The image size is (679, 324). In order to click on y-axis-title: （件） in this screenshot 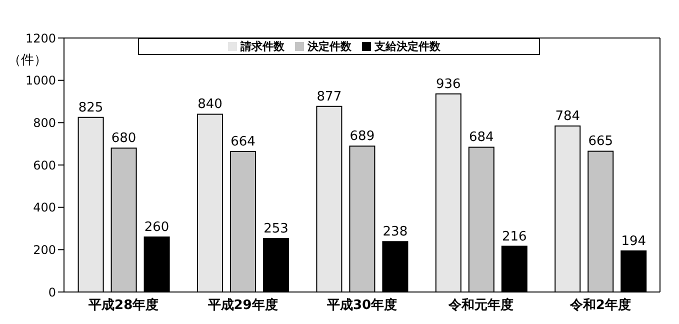, I will do `click(27, 60)`.